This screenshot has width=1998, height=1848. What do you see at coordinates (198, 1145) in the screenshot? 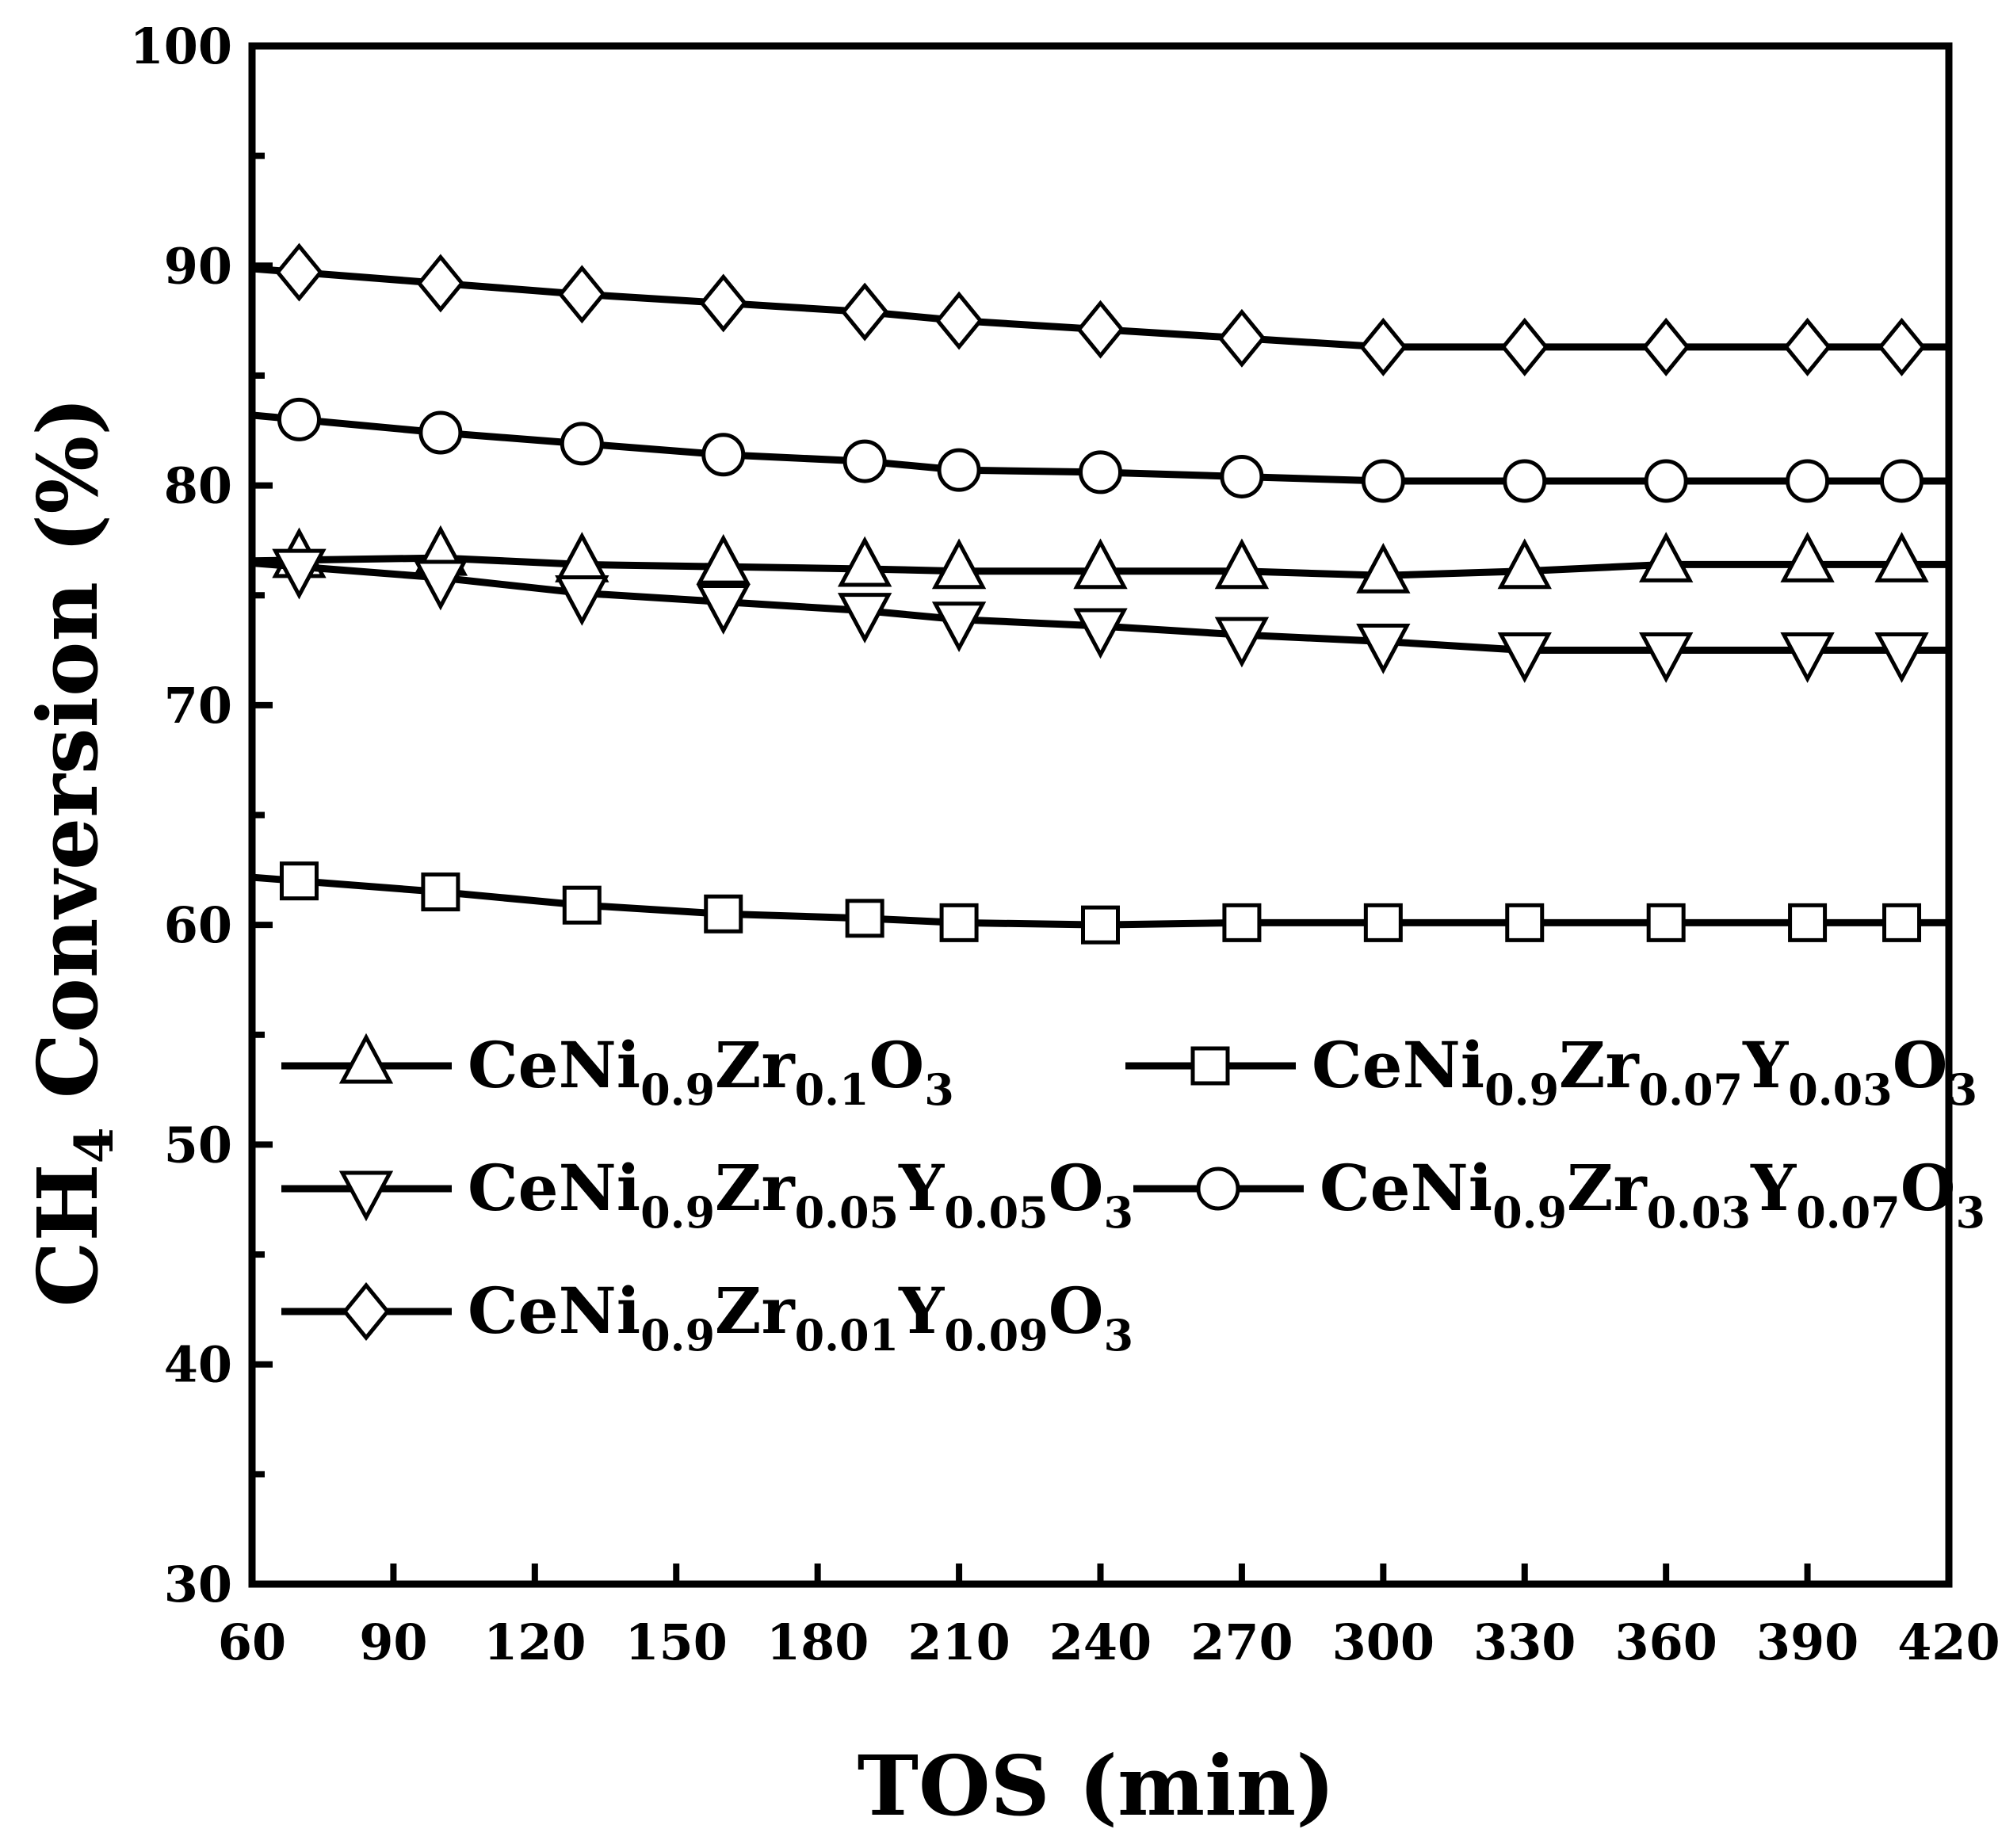
I see `y-tick-label: 50` at bounding box center [198, 1145].